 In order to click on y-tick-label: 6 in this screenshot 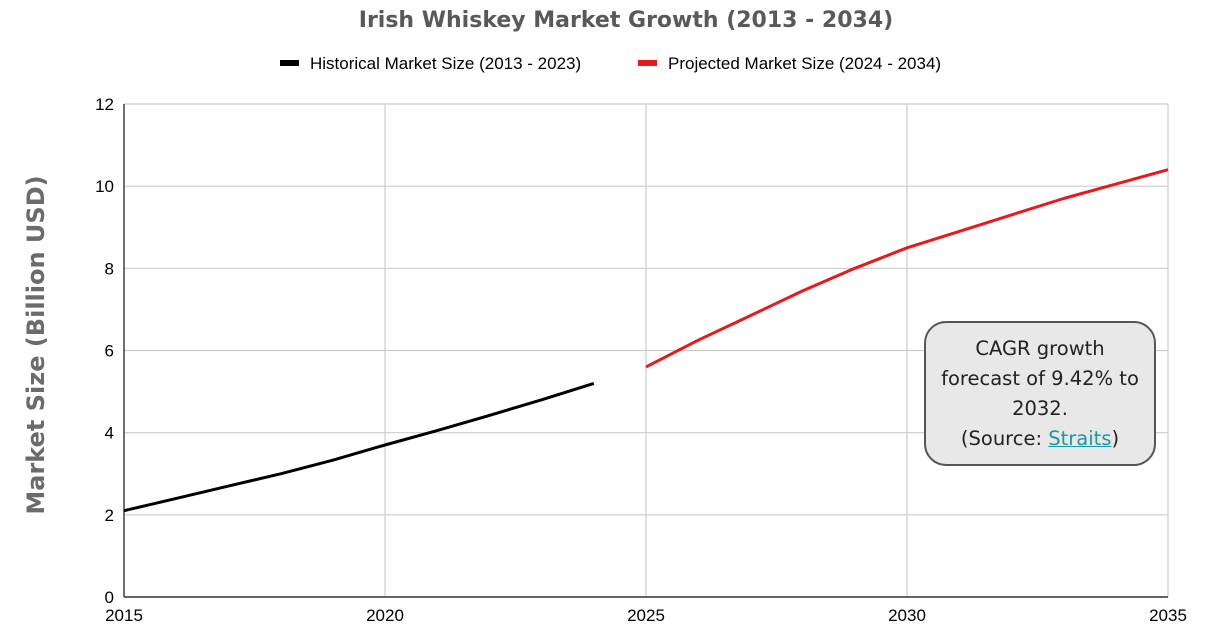, I will do `click(109, 351)`.